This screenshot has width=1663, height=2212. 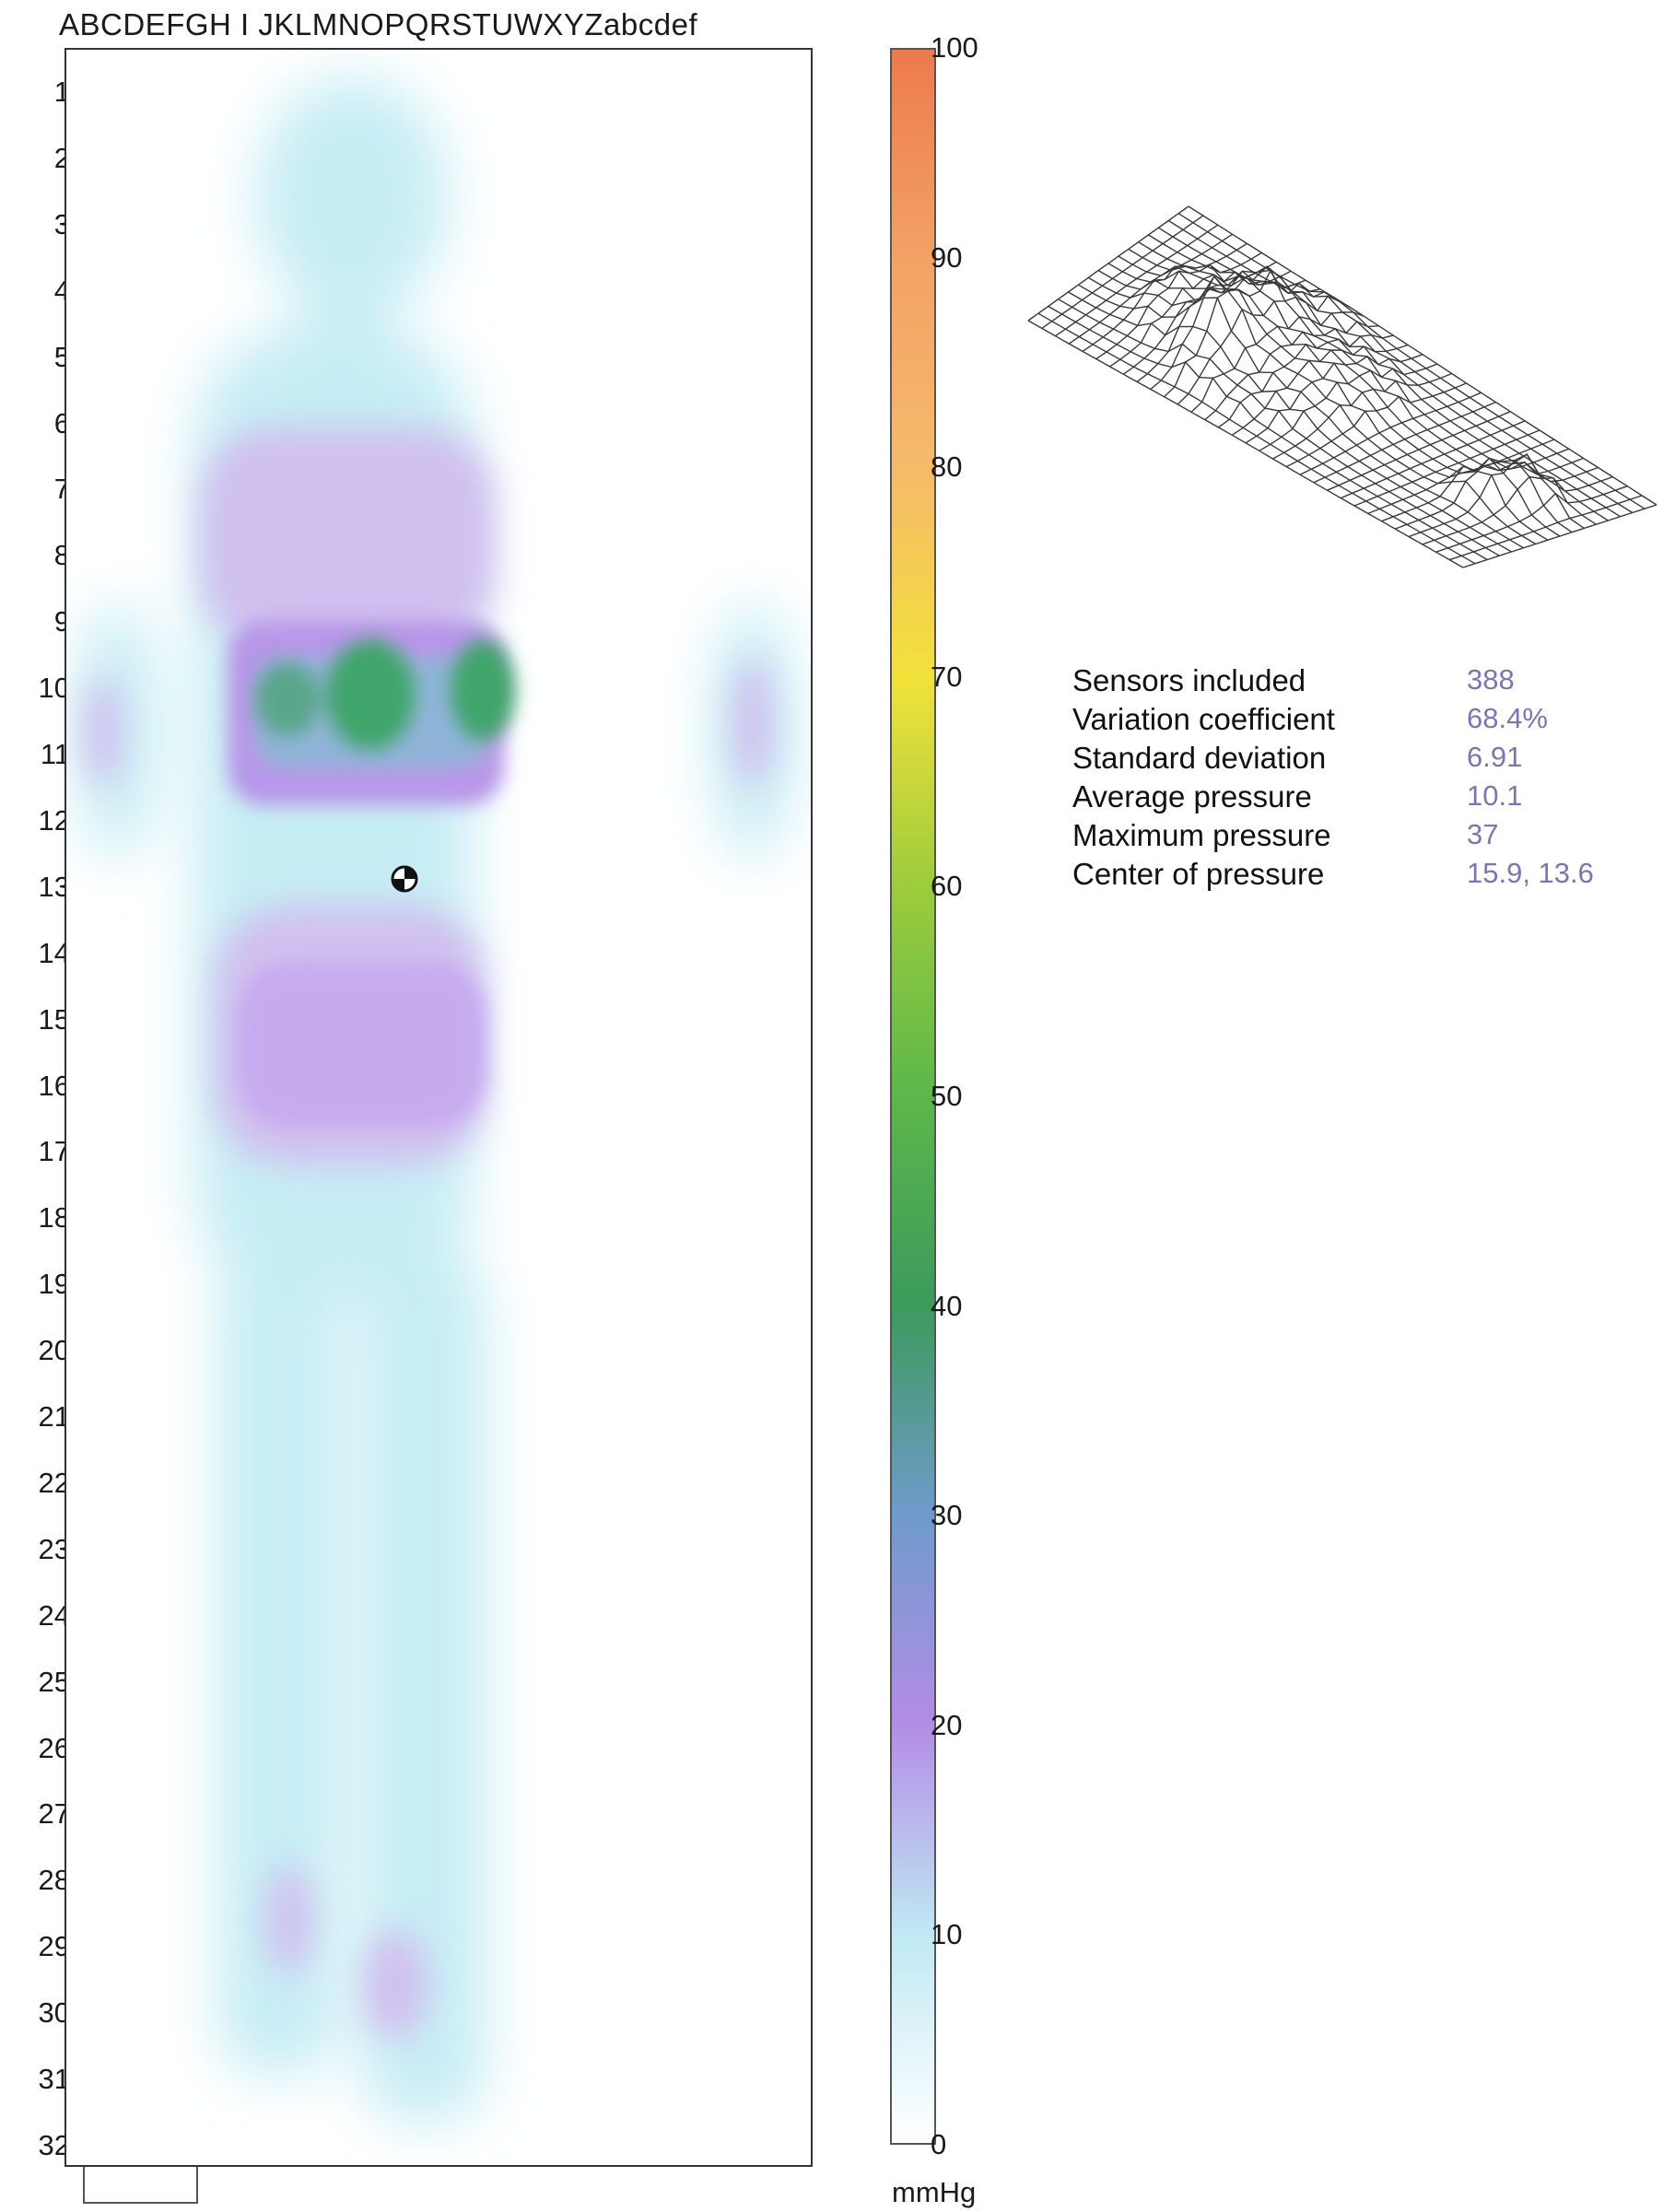 I want to click on row-number: 20, so click(x=54, y=1350).